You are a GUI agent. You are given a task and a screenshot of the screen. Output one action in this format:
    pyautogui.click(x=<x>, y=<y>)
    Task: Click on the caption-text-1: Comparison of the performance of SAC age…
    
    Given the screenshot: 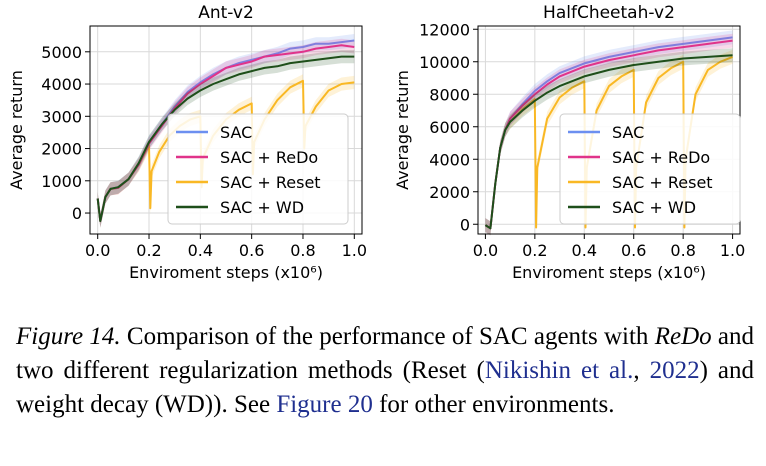 What is the action you would take?
    pyautogui.click(x=387, y=336)
    